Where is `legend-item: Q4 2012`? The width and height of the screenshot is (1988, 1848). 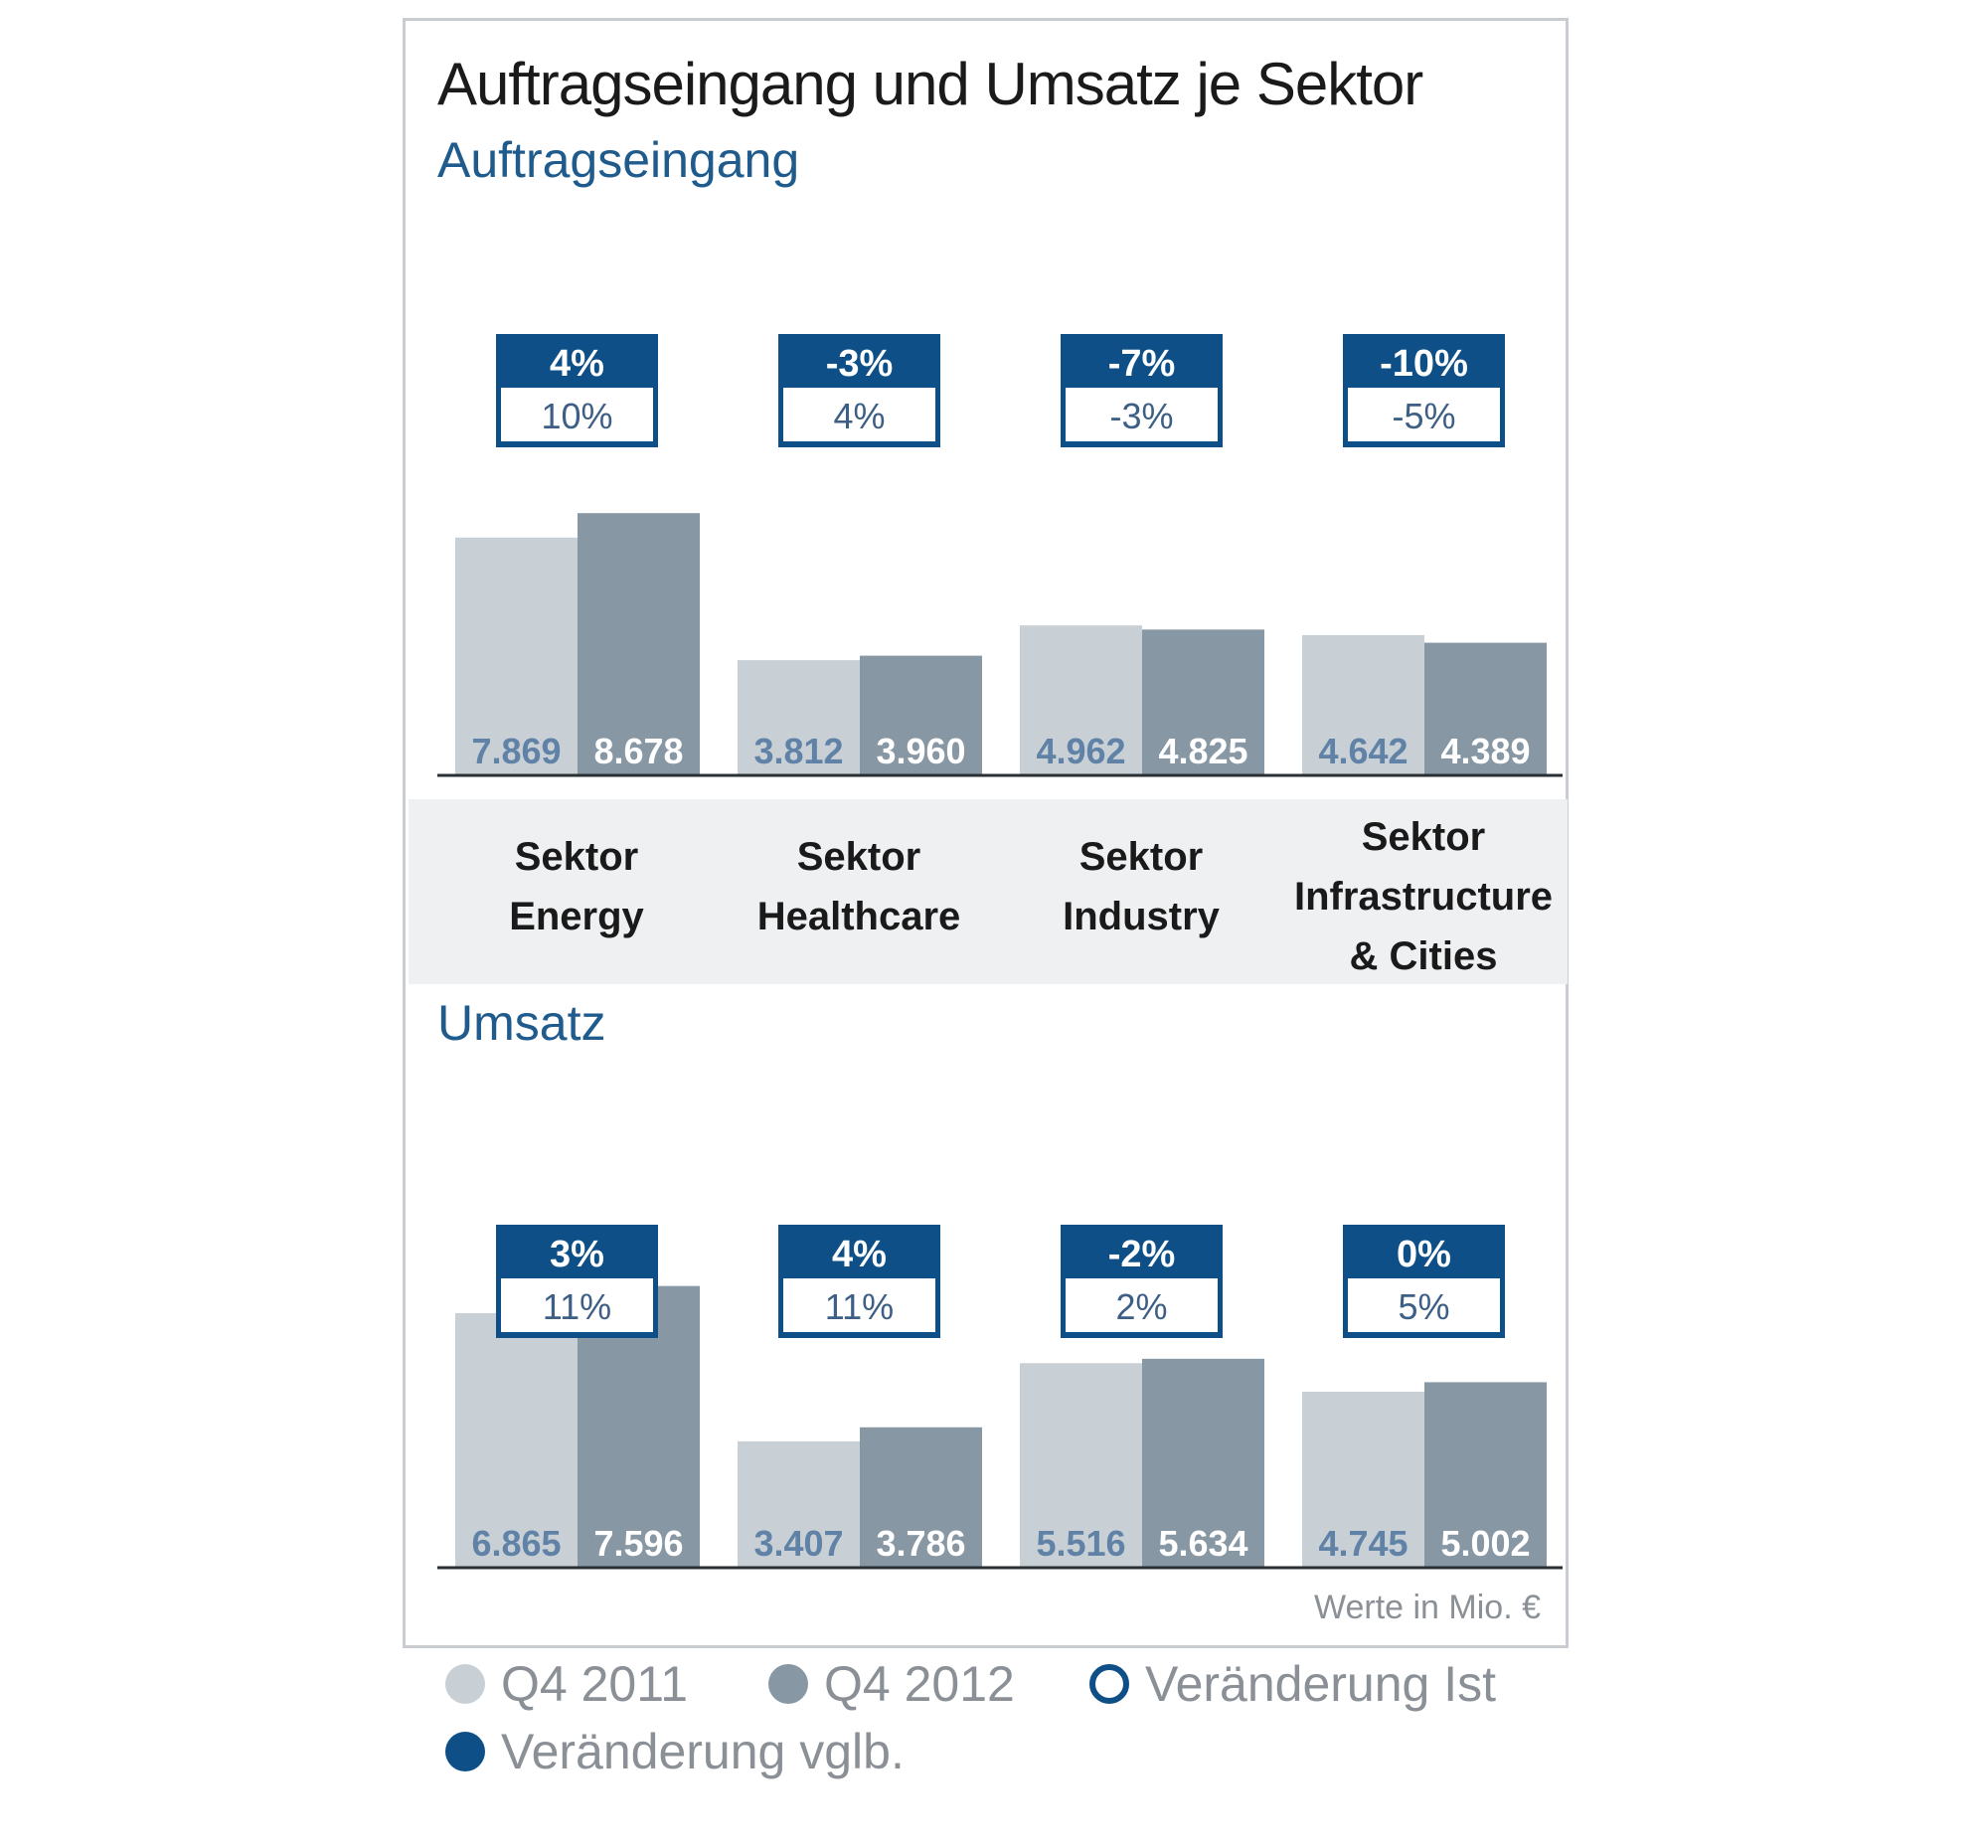 legend-item: Q4 2012 is located at coordinates (891, 1684).